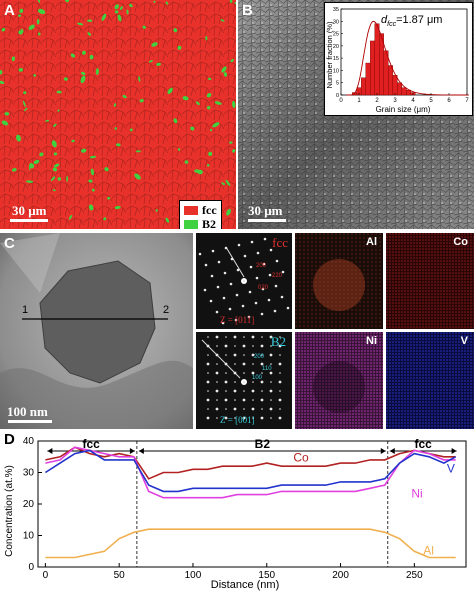 Image resolution: width=474 pixels, height=592 pixels. What do you see at coordinates (191, 224) in the screenshot?
I see `b2-swatch` at bounding box center [191, 224].